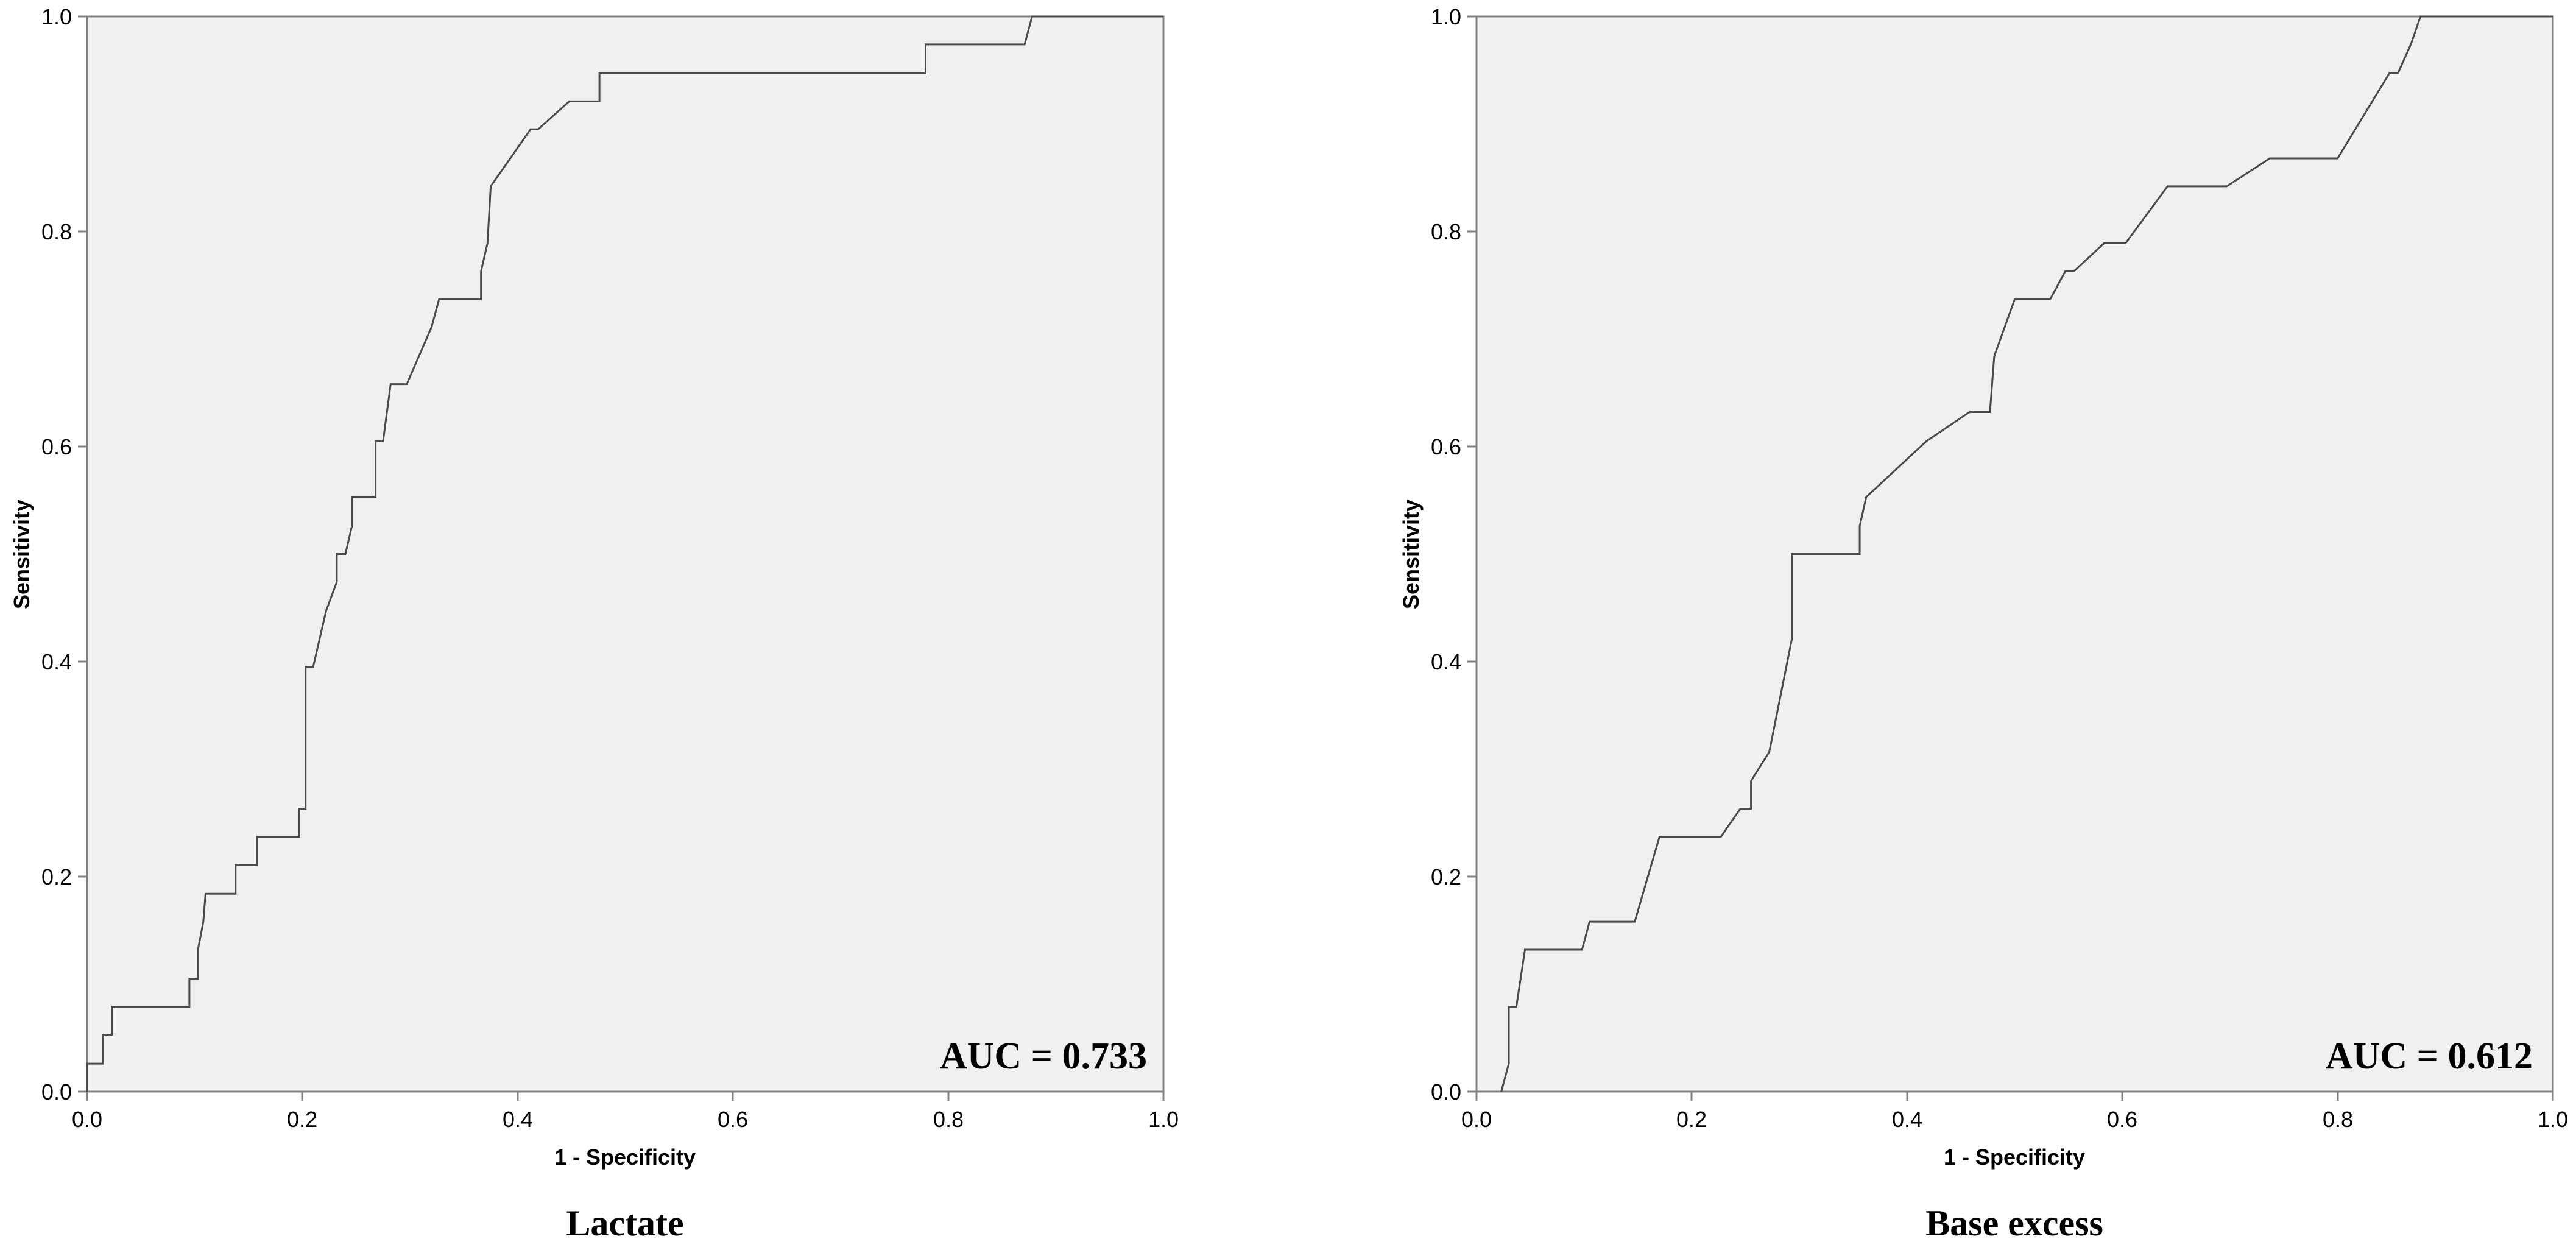 The width and height of the screenshot is (2576, 1250). Describe the element at coordinates (2014, 1223) in the screenshot. I see `base-excess-caption: Base excess` at that location.